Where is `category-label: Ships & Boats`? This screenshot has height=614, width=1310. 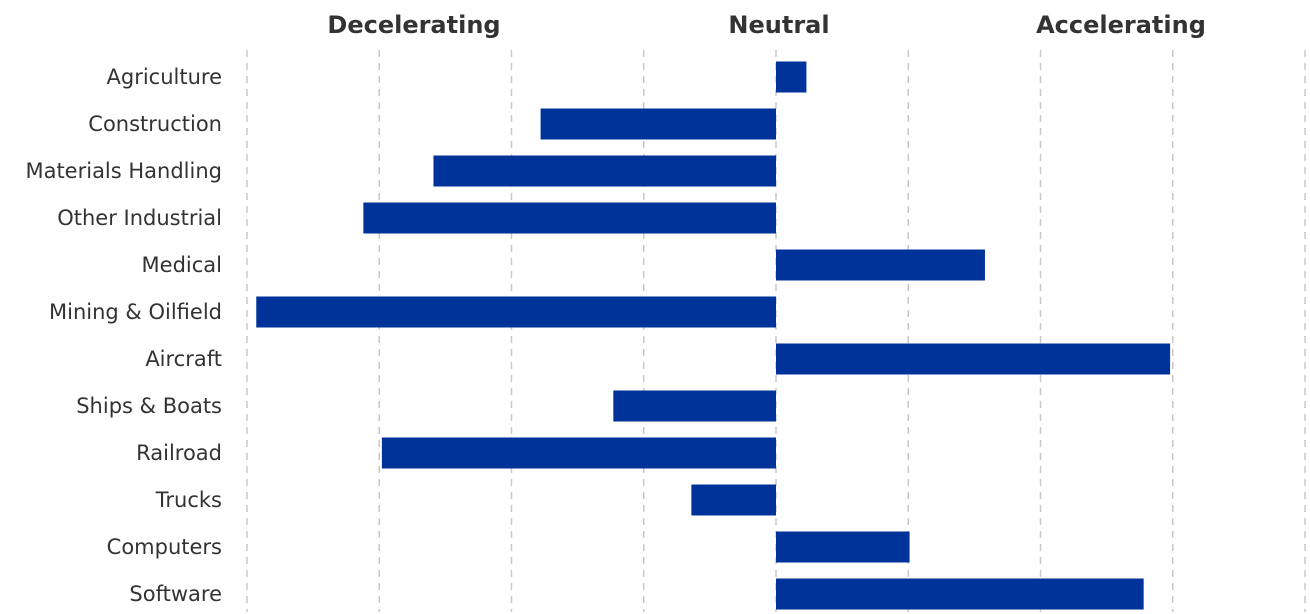 category-label: Ships & Boats is located at coordinates (149, 406).